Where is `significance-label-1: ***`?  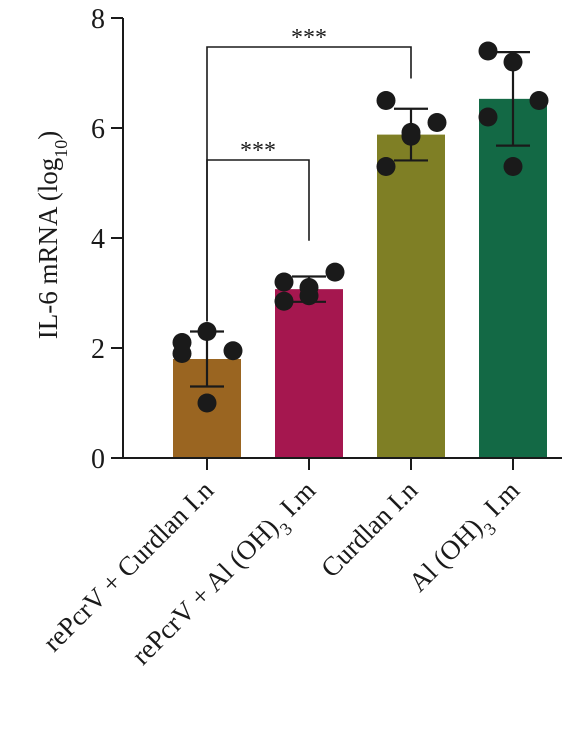 significance-label-1: *** is located at coordinates (258, 151).